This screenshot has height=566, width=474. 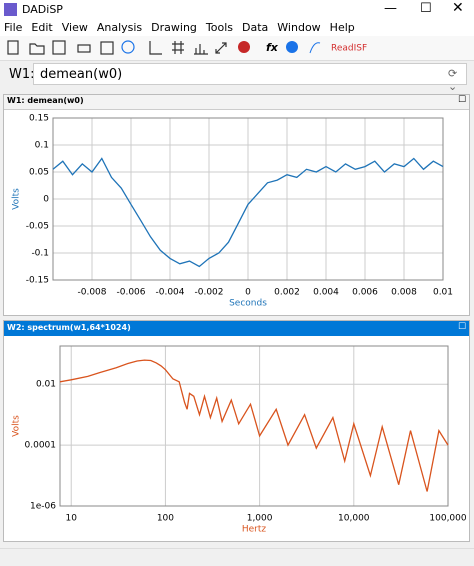 What do you see at coordinates (443, 293) in the screenshot?
I see `x-tick-label: 0.01` at bounding box center [443, 293].